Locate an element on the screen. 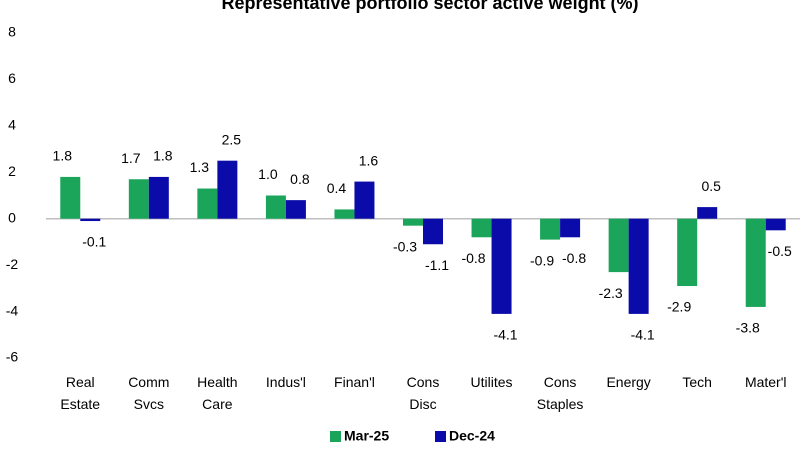 This screenshot has width=806, height=459. legend-label: Dec-24 is located at coordinates (472, 436).